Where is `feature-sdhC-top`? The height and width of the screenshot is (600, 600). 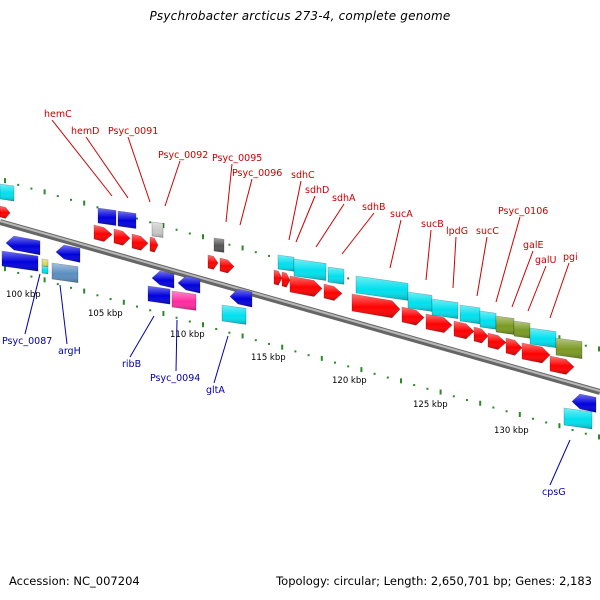
feature-sdhC-top is located at coordinates (286, 263).